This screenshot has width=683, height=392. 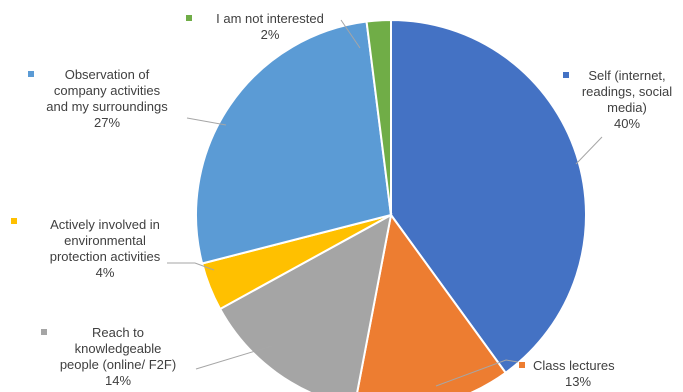 I want to click on category-label-observation: Observation of, so click(x=107, y=74).